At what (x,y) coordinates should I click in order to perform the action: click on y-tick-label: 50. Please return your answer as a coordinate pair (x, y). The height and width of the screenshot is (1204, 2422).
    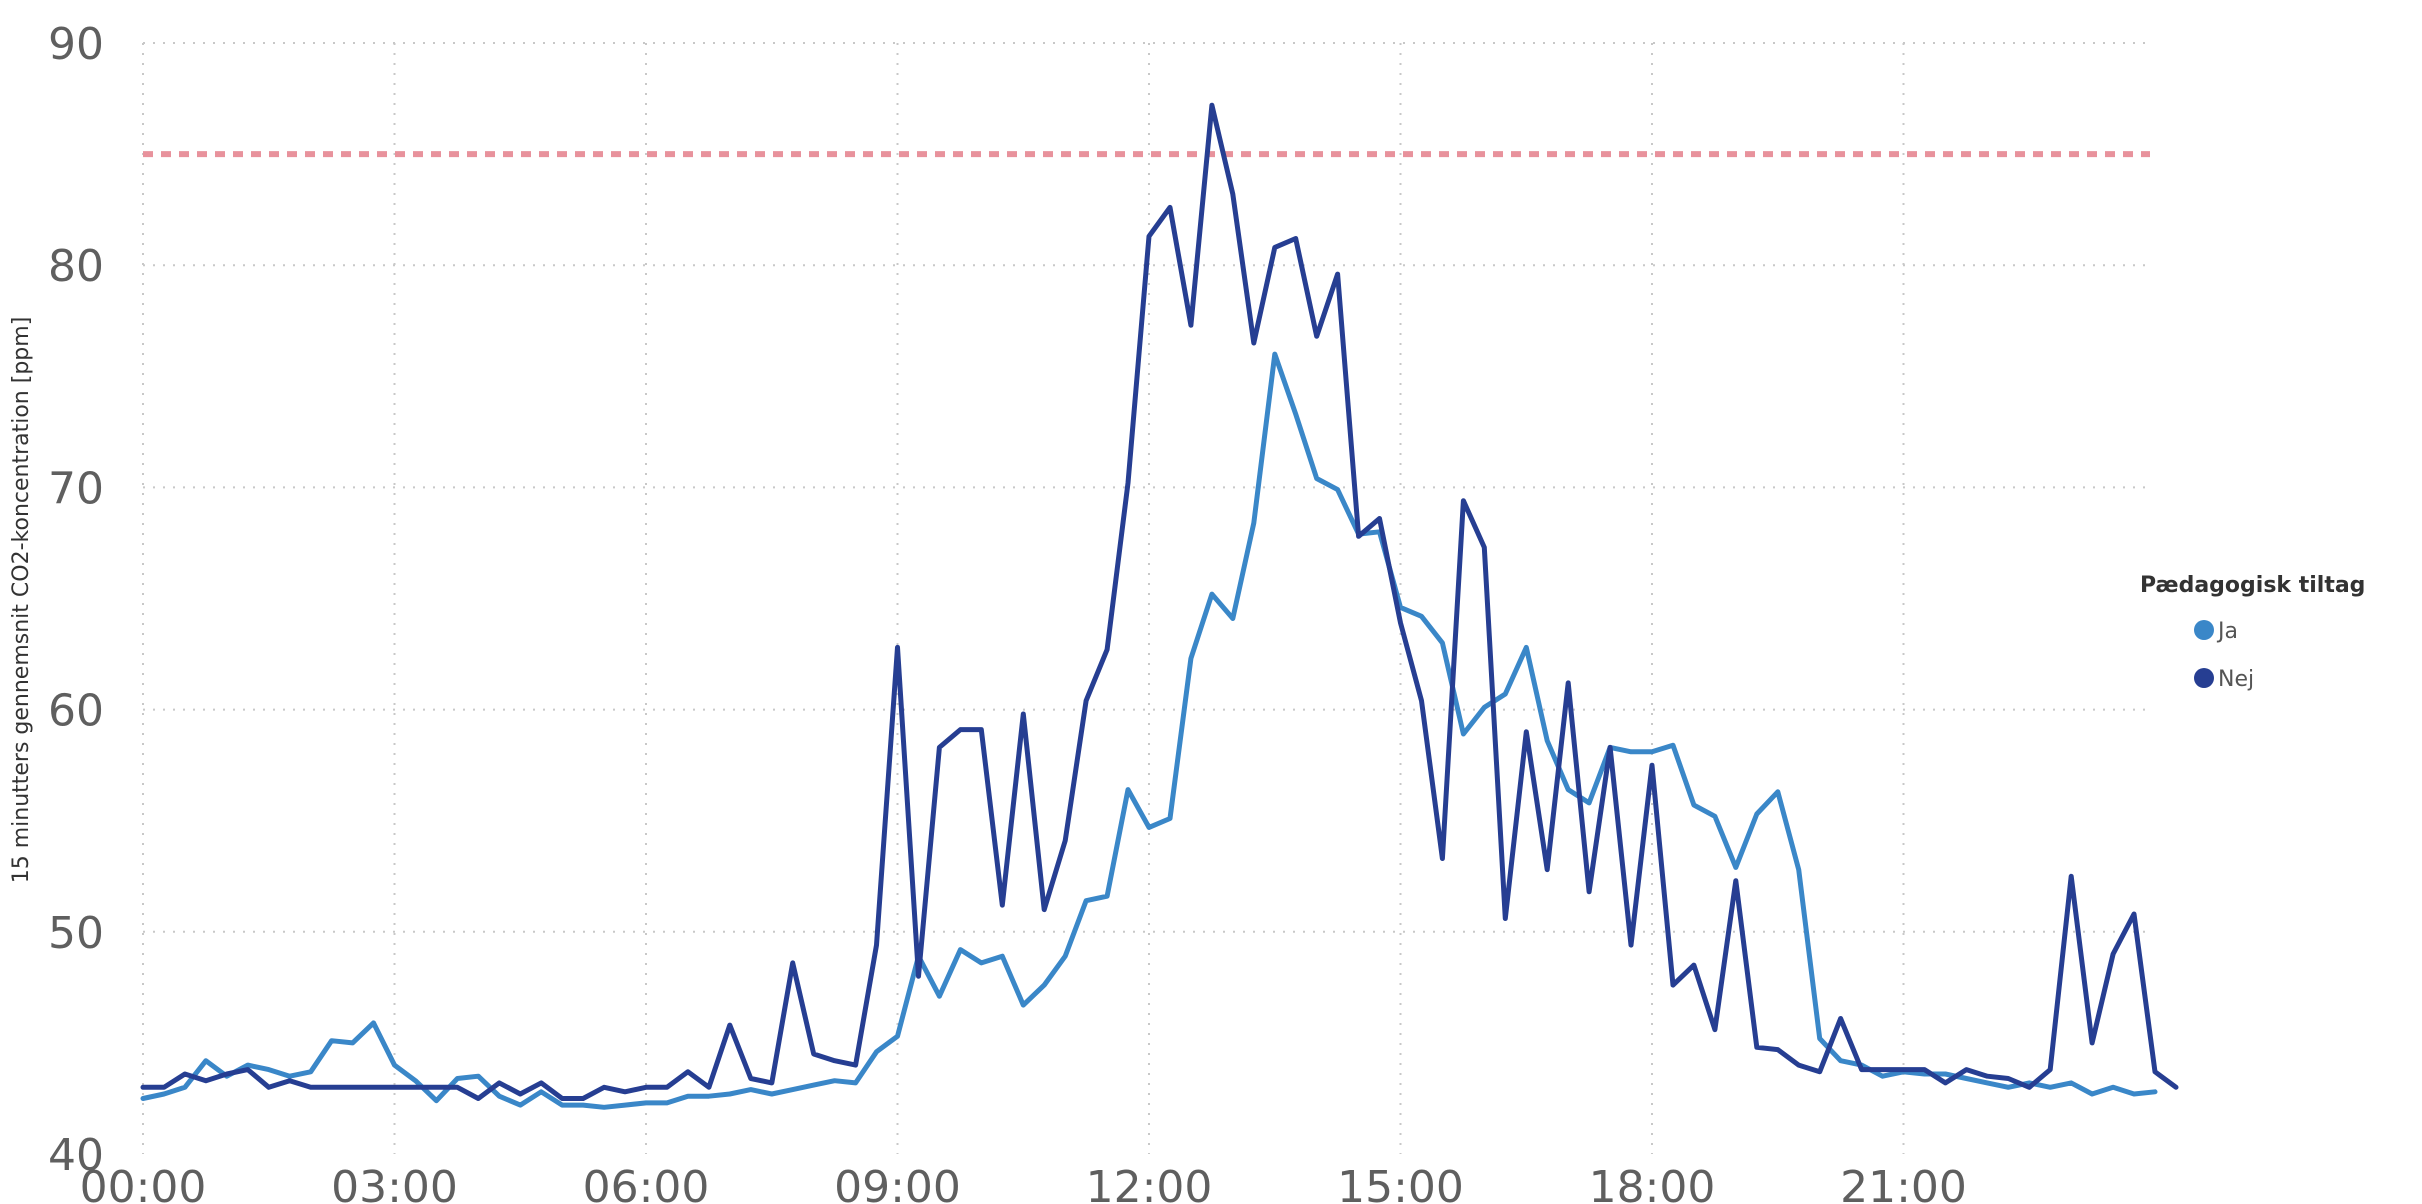
    Looking at the image, I should click on (76, 933).